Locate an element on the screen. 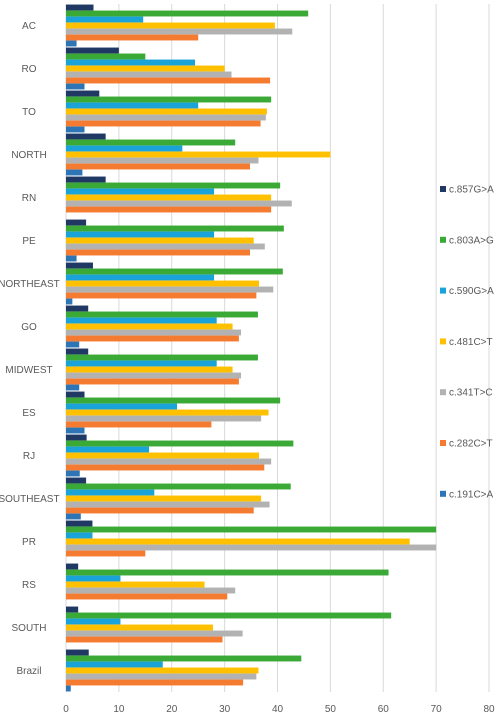 The height and width of the screenshot is (717, 498). legend-label: c.282C>T is located at coordinates (471, 444).